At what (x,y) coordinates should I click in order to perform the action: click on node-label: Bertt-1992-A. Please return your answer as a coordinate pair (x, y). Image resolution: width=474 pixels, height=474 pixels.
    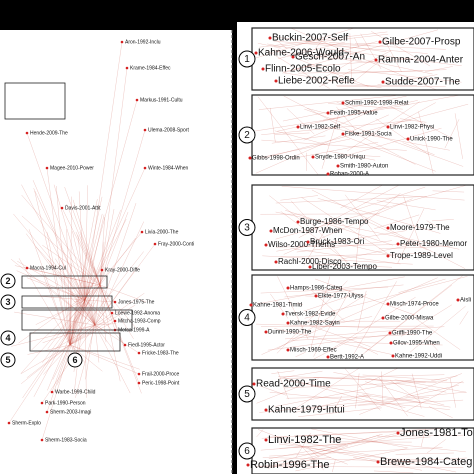
    Looking at the image, I should click on (347, 358).